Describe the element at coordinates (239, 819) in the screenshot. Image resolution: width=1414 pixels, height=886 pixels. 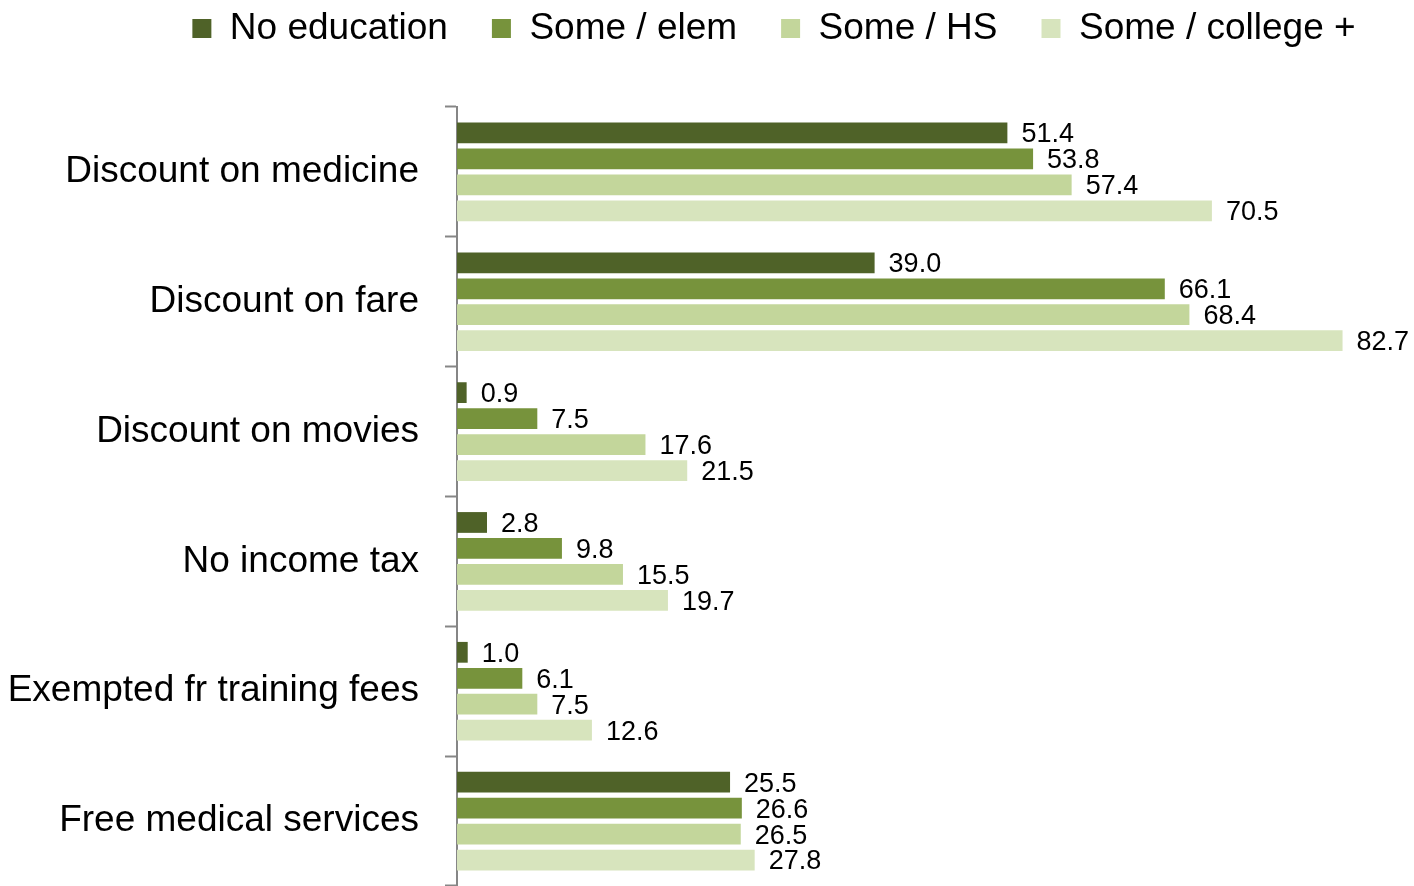
I see `y-tick-label: Free medical services` at that location.